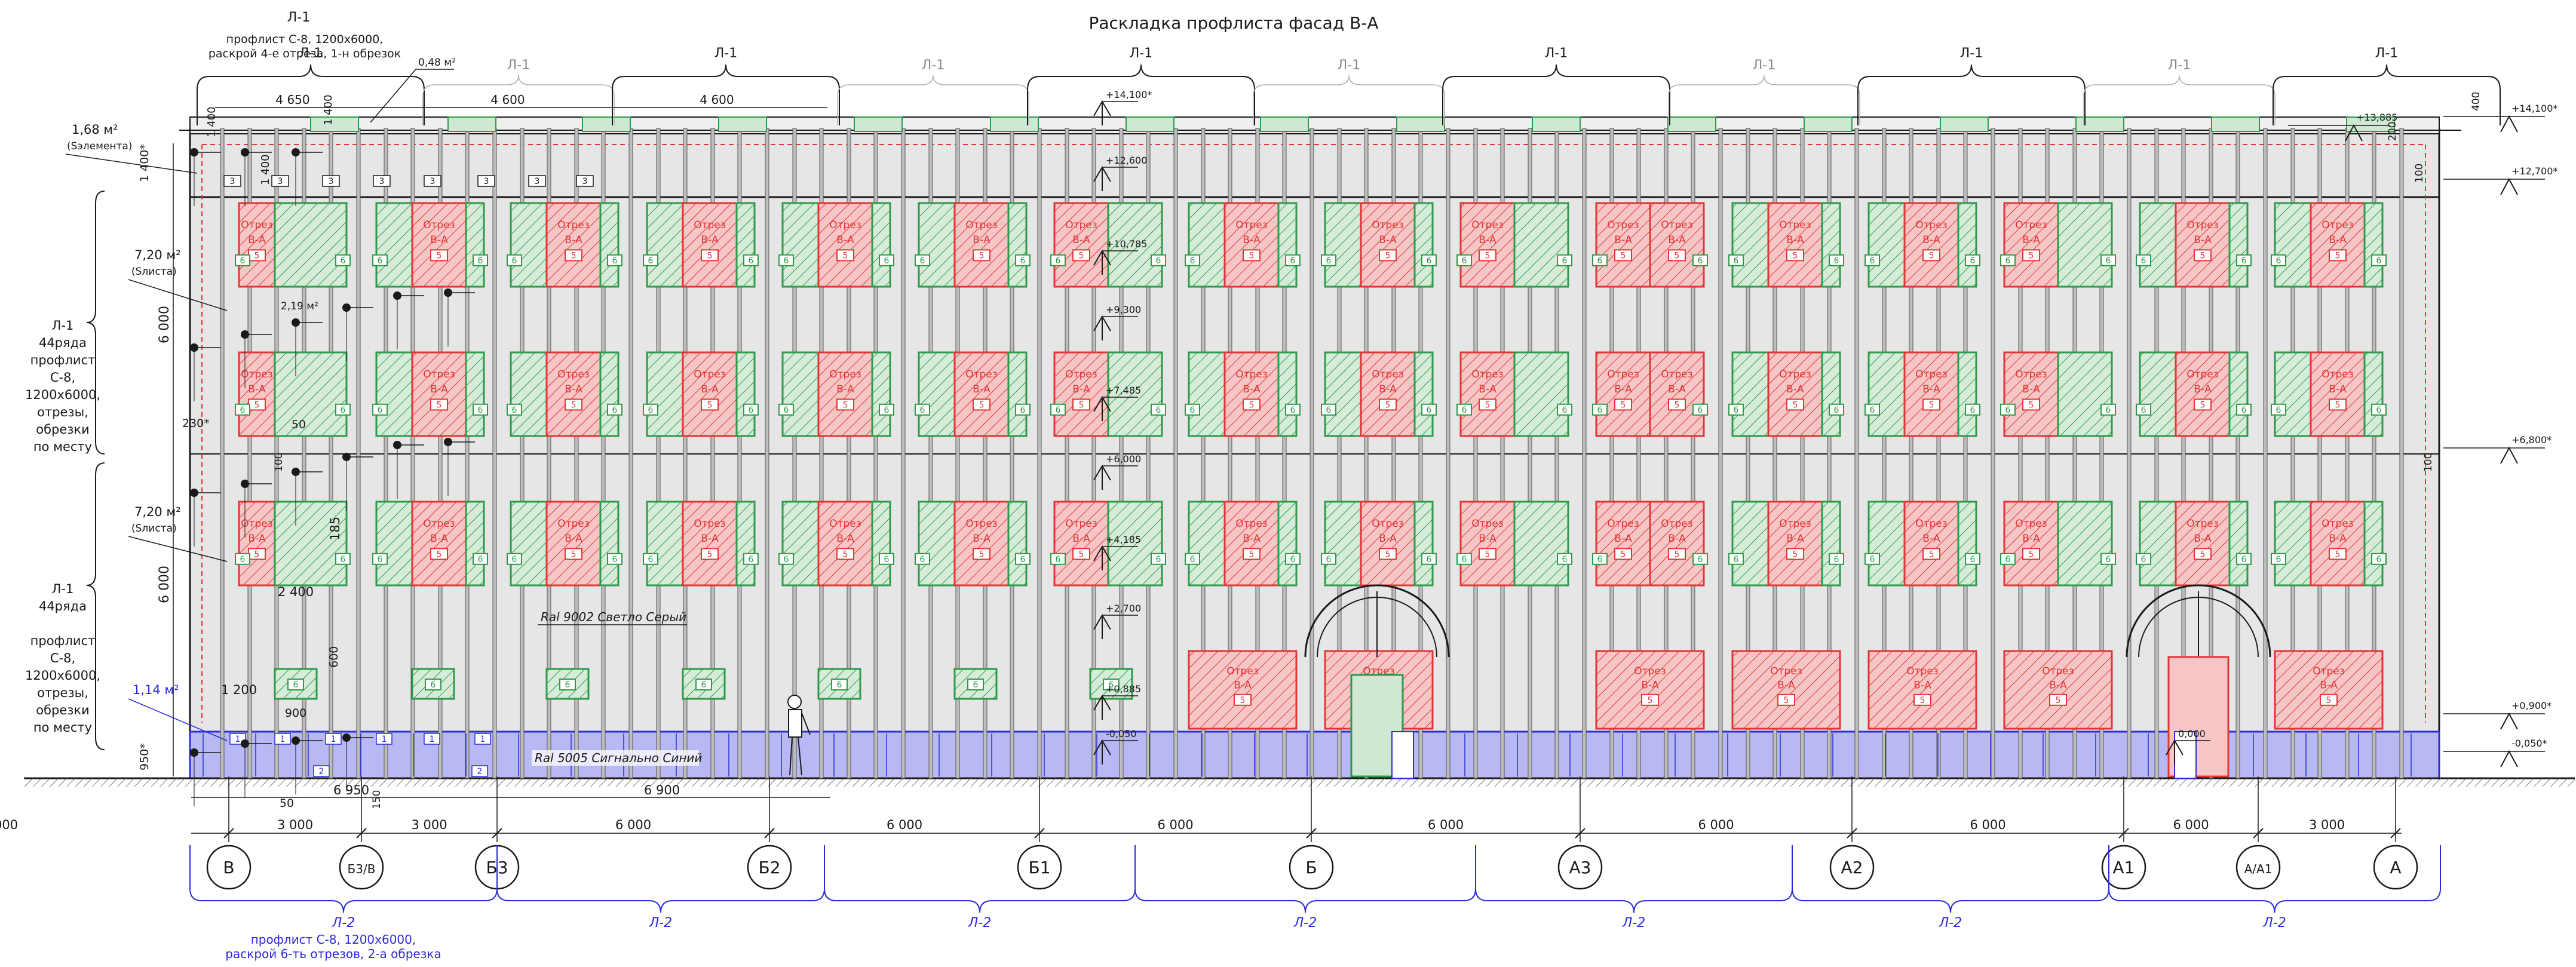 This screenshot has height=967, width=2576. I want to click on elev-right-value: +14,100*, so click(2534, 108).